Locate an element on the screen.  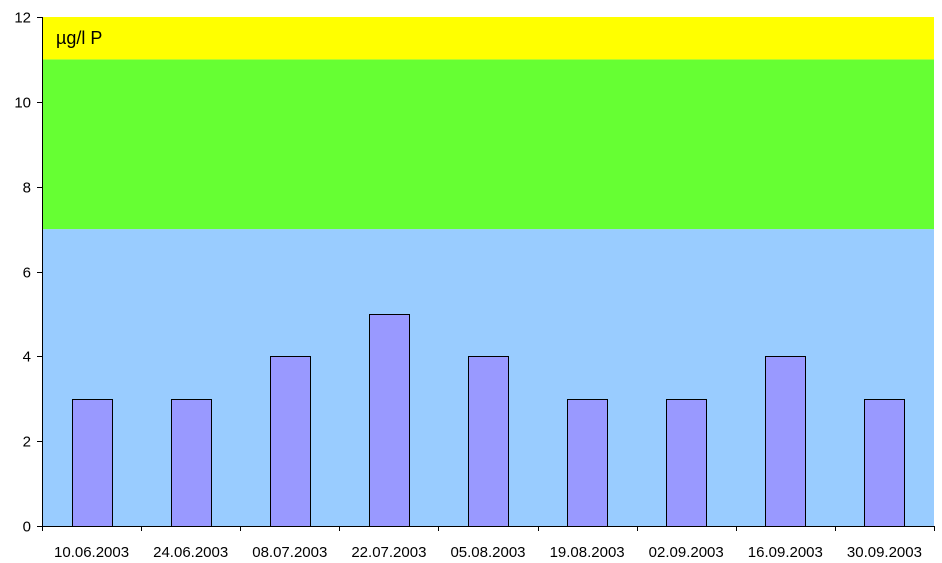
y-tick-label: 6 is located at coordinates (27, 273).